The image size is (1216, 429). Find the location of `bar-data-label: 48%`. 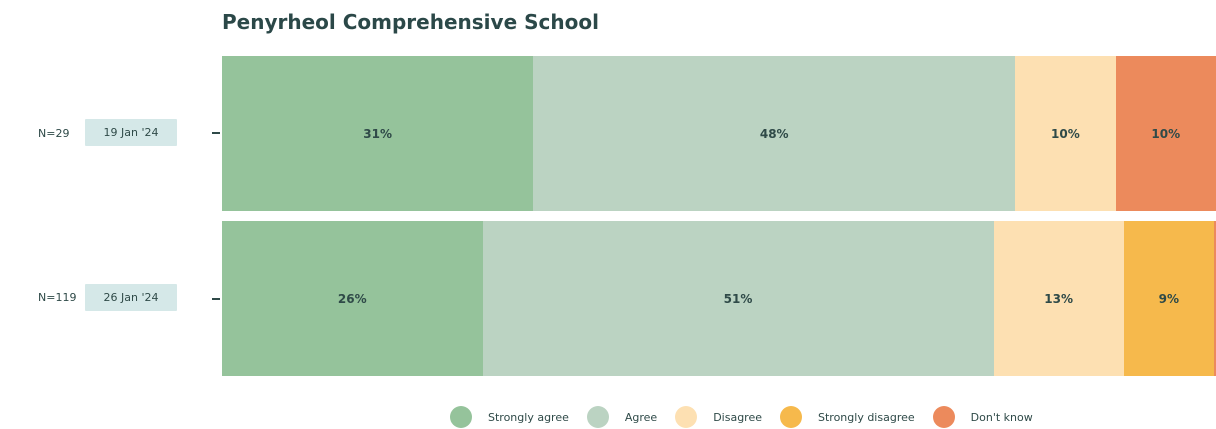

bar-data-label: 48% is located at coordinates (774, 133).